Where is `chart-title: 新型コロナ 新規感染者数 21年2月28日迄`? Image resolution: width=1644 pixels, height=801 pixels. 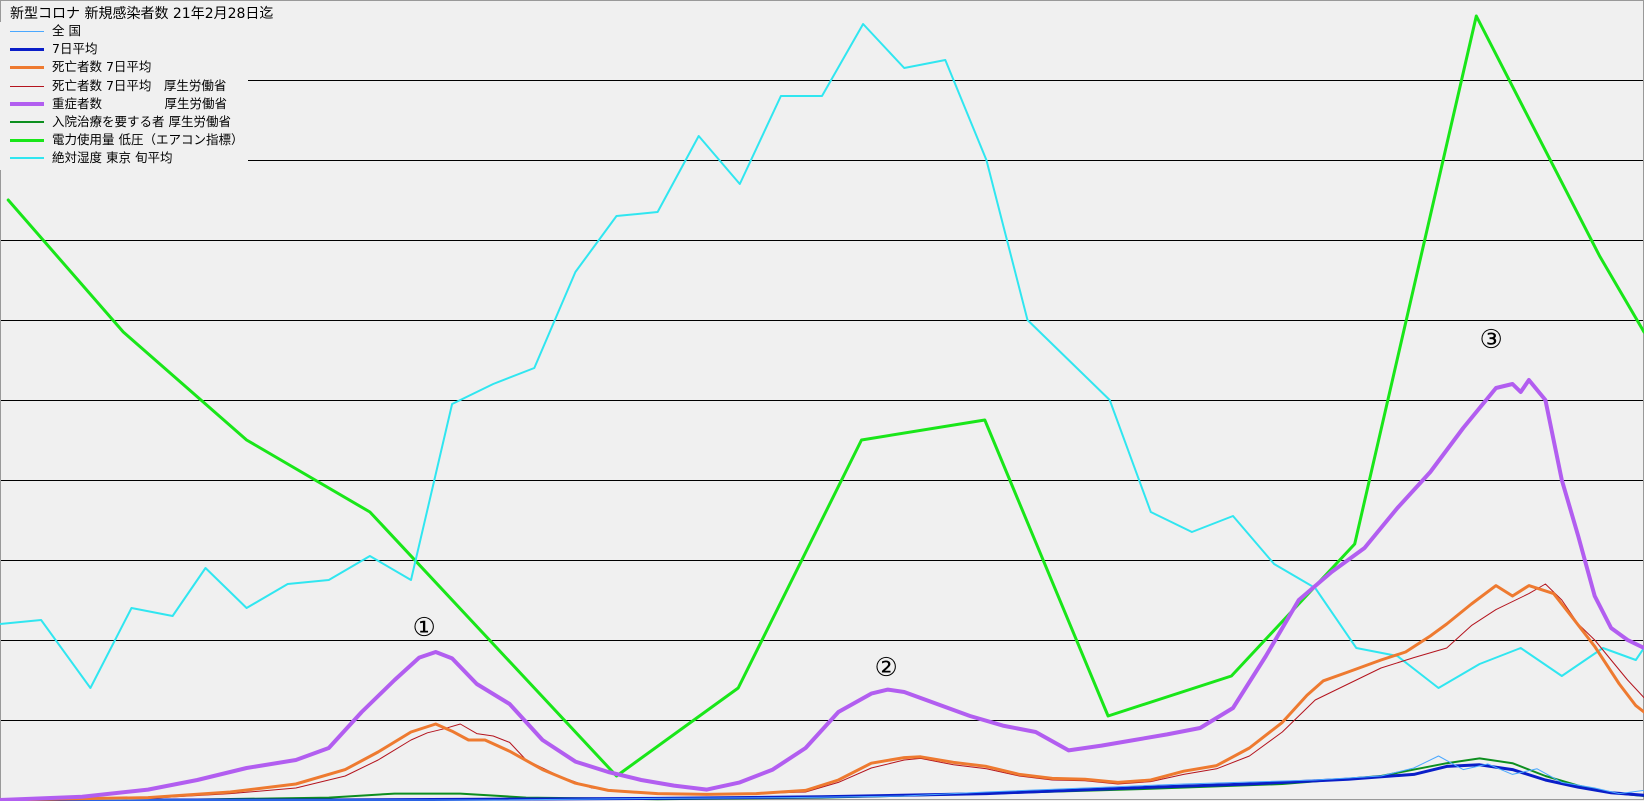
chart-title: 新型コロナ 新規感染者数 21年2月28日迄 is located at coordinates (142, 13).